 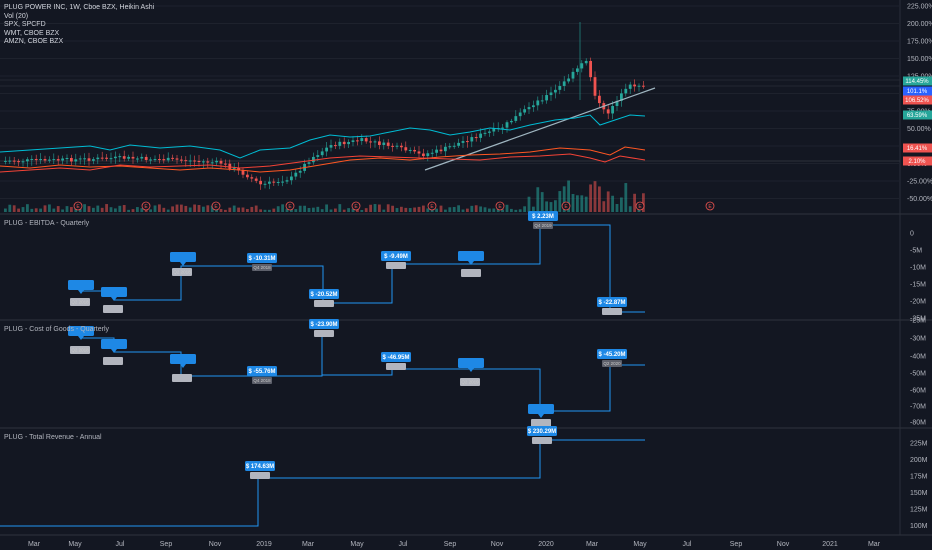 I want to click on cogs-period-box, so click(x=113, y=361).